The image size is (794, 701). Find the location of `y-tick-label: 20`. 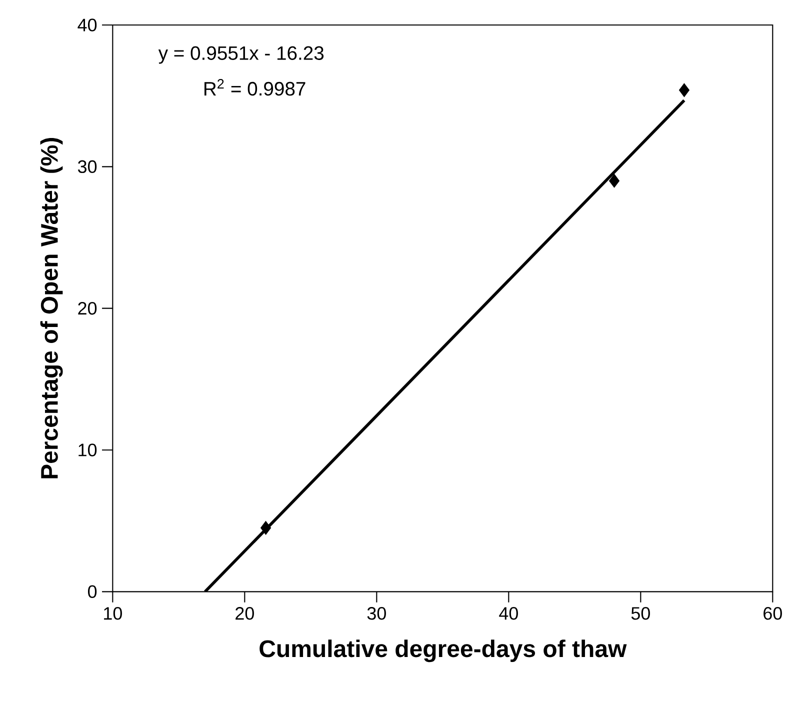

y-tick-label: 20 is located at coordinates (87, 308).